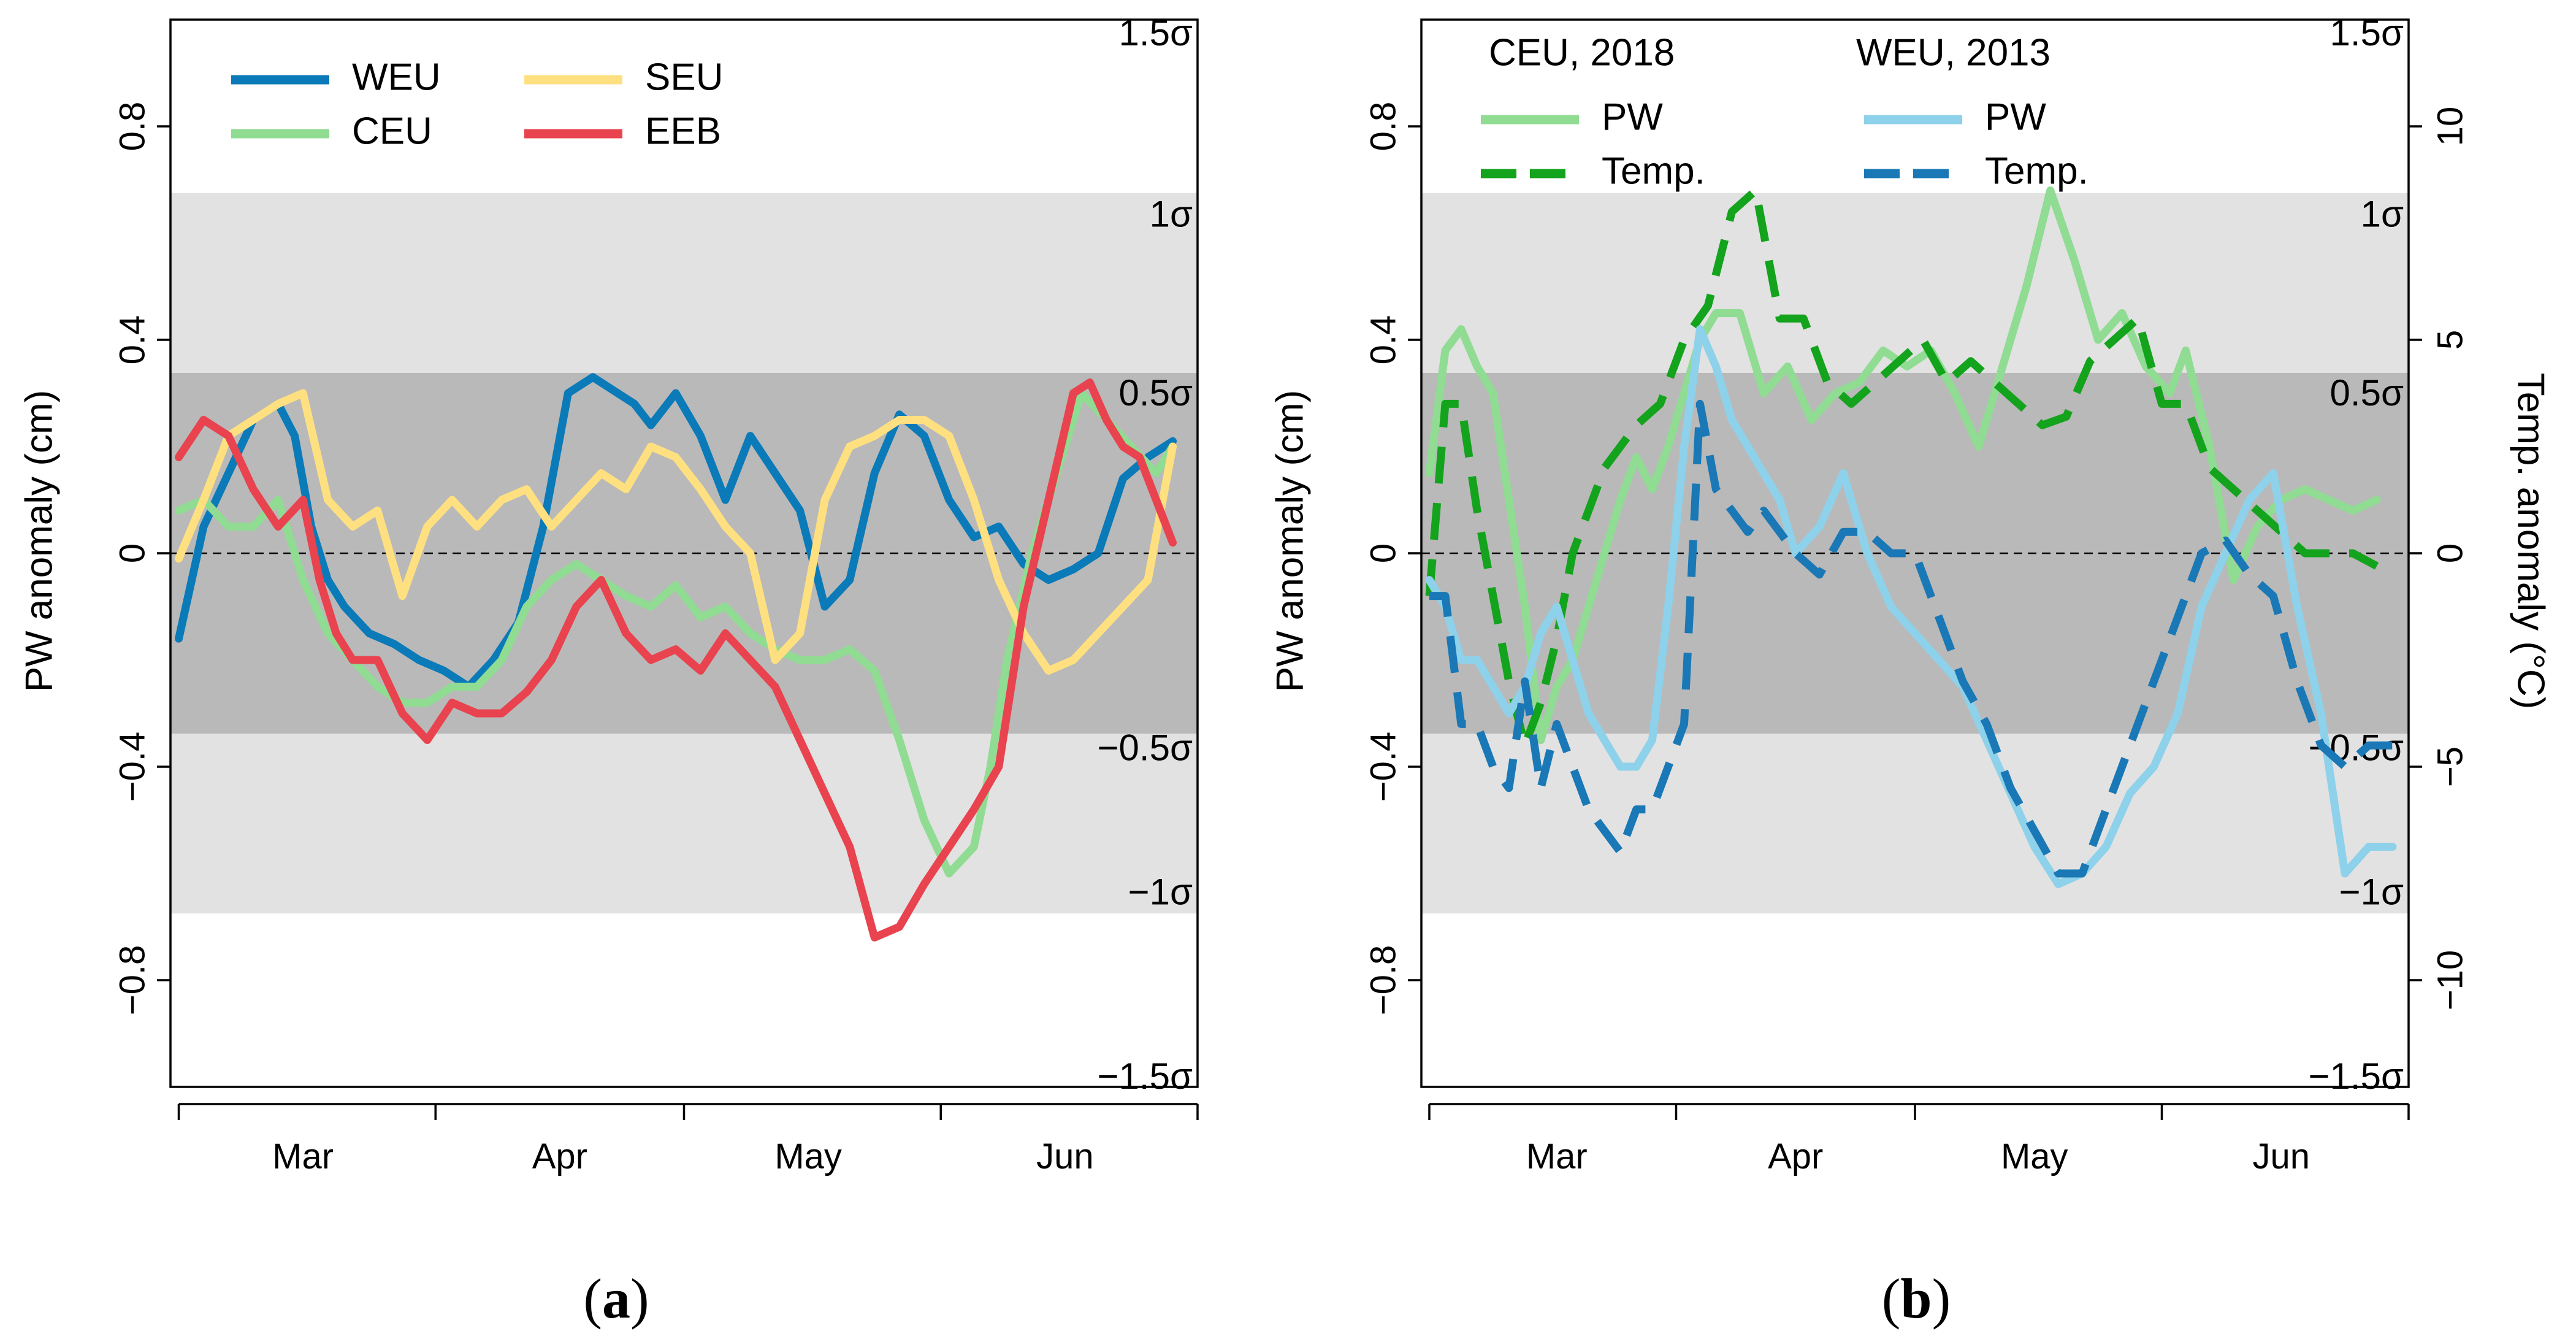 Image resolution: width=2576 pixels, height=1339 pixels. What do you see at coordinates (1156, 32) in the screenshot?
I see `p0-sigma-label: 1.5σ` at bounding box center [1156, 32].